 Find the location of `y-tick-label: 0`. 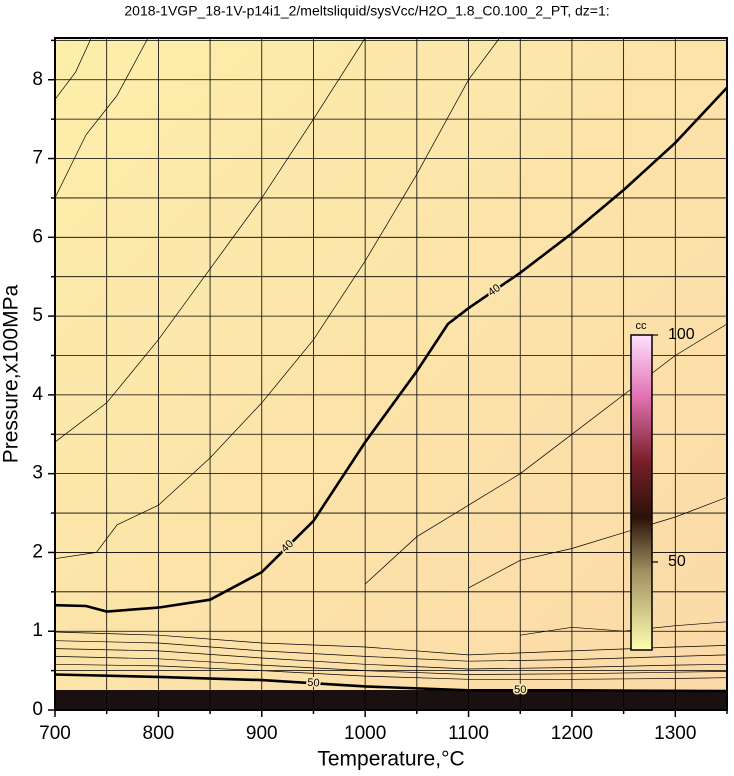

y-tick-label: 0 is located at coordinates (37, 709).